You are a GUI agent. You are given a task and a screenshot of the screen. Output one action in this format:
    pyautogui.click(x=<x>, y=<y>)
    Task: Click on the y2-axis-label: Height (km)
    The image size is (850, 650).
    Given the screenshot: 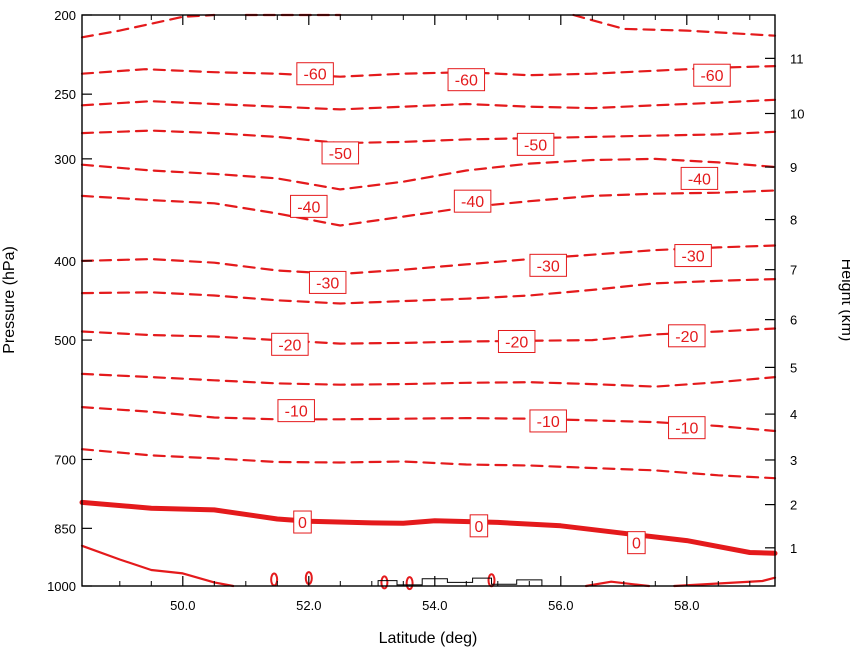 What is the action you would take?
    pyautogui.click(x=844, y=300)
    